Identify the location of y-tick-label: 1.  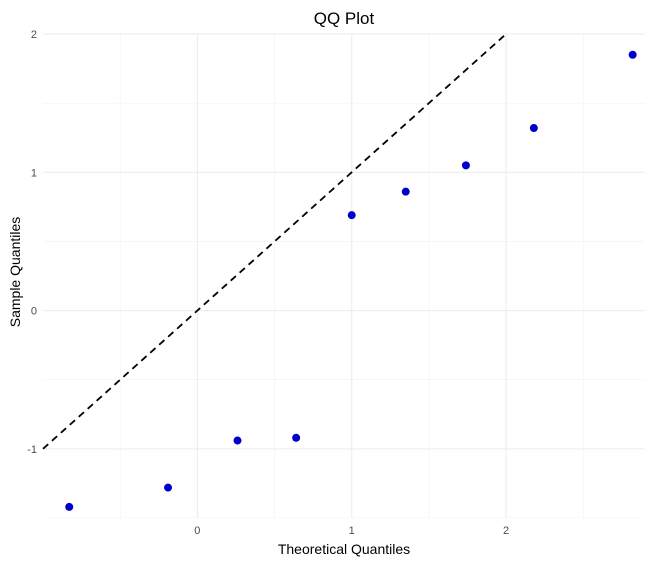
(34, 173).